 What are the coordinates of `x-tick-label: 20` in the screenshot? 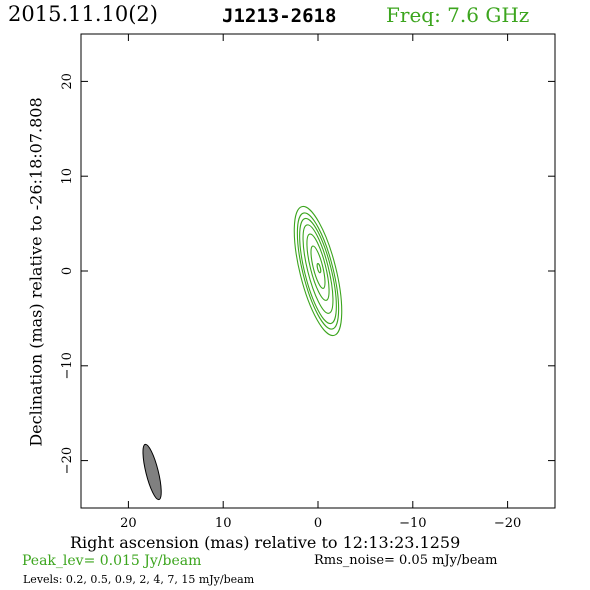 It's located at (128, 523).